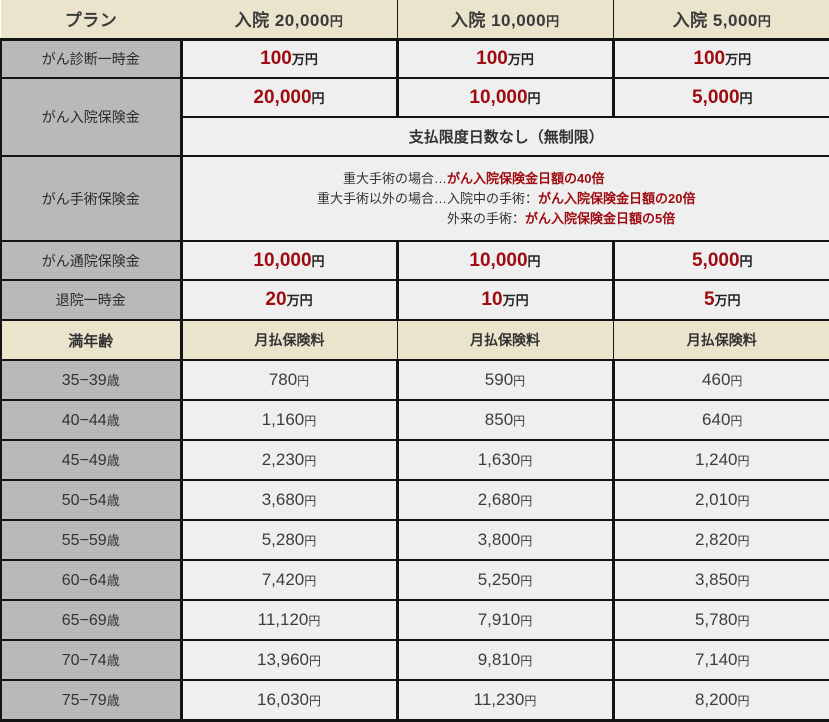  What do you see at coordinates (91, 620) in the screenshot?
I see `age-range-cell: 65−69歳` at bounding box center [91, 620].